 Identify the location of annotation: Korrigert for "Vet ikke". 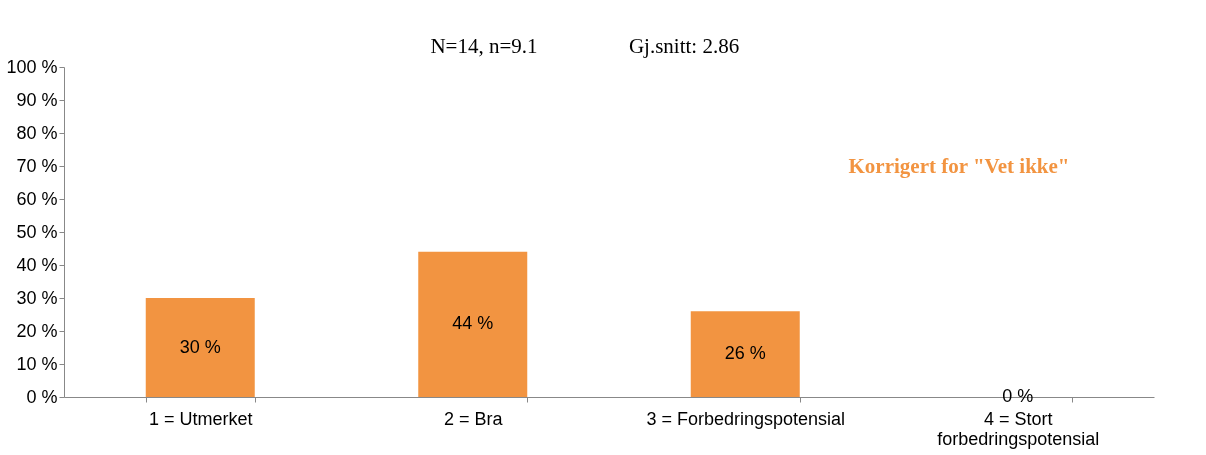
(959, 166).